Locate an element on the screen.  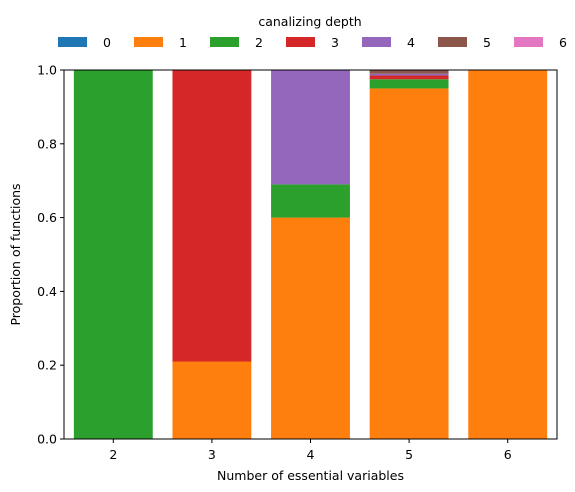
y-tick-label: 0.4 is located at coordinates (47, 291).